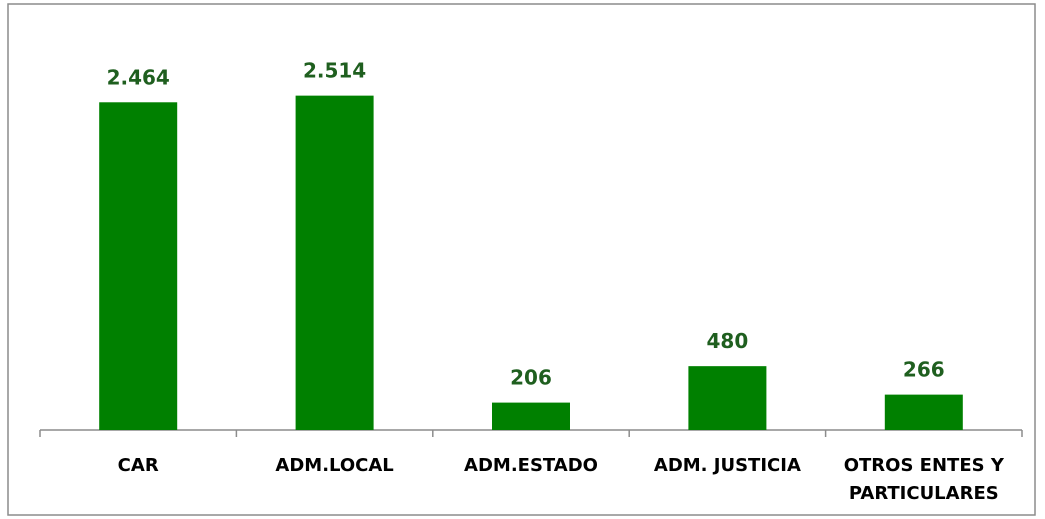  What do you see at coordinates (334, 465) in the screenshot?
I see `x-tick-label: ADM.LOCAL` at bounding box center [334, 465].